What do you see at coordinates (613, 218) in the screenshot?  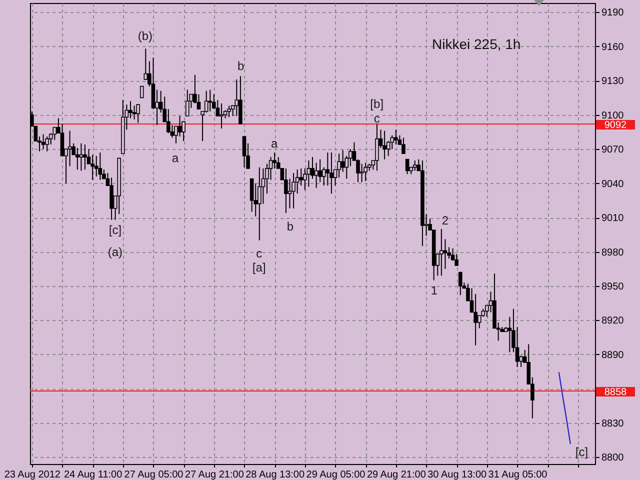 I see `y-tick-label: 9010` at bounding box center [613, 218].